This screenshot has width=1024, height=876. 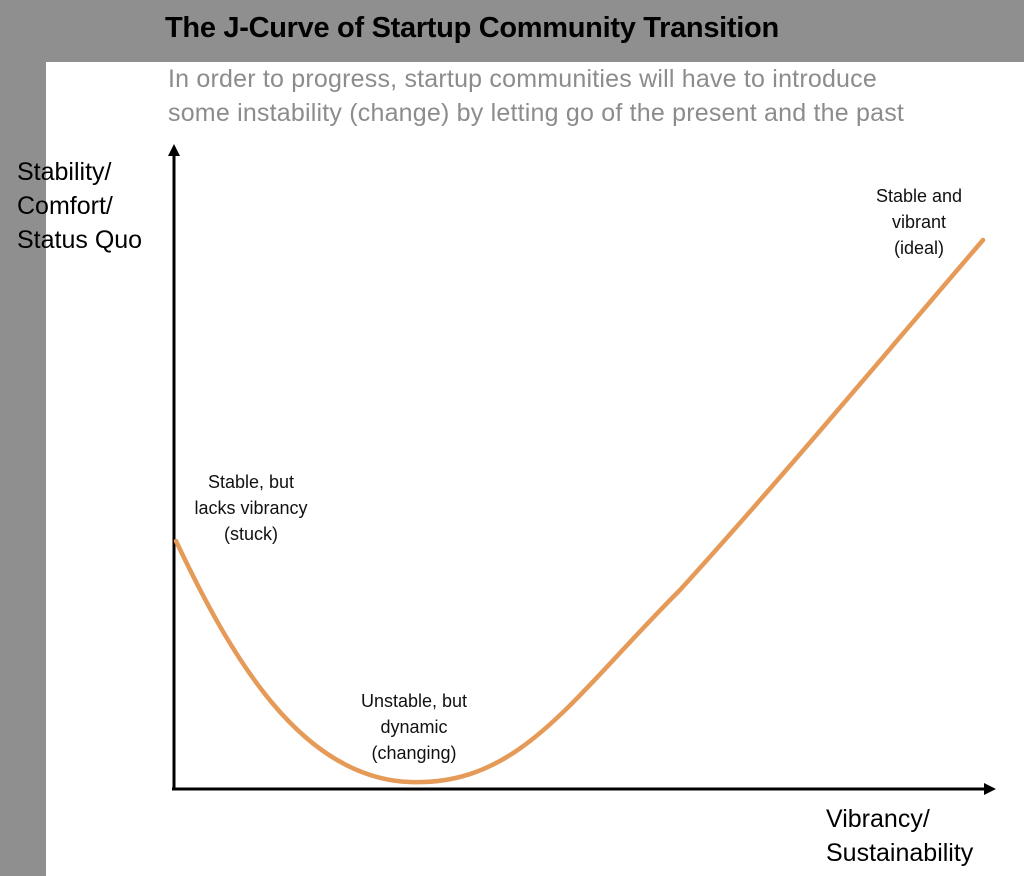 I want to click on y-axis-label-line-3: Status Quo, so click(x=80, y=240).